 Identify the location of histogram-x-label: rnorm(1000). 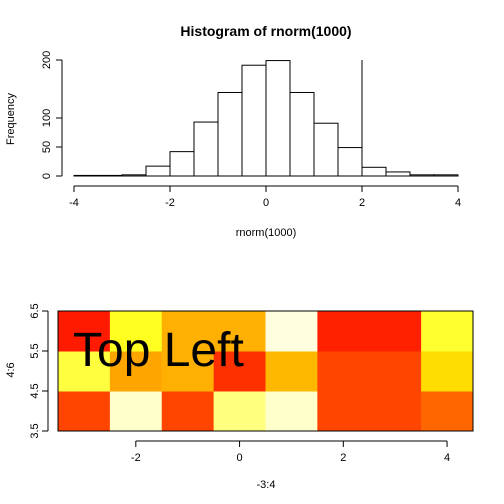
(266, 233).